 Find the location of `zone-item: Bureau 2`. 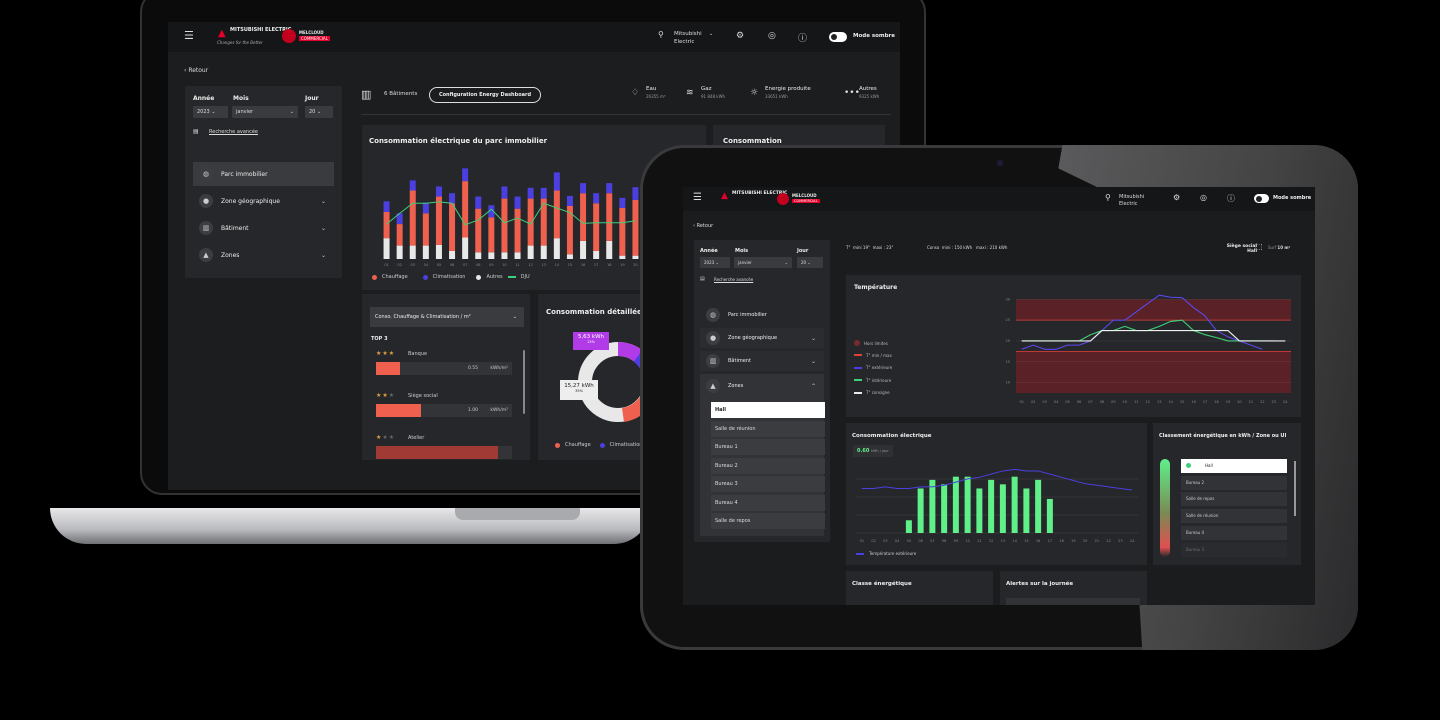

zone-item: Bureau 2 is located at coordinates (768, 465).